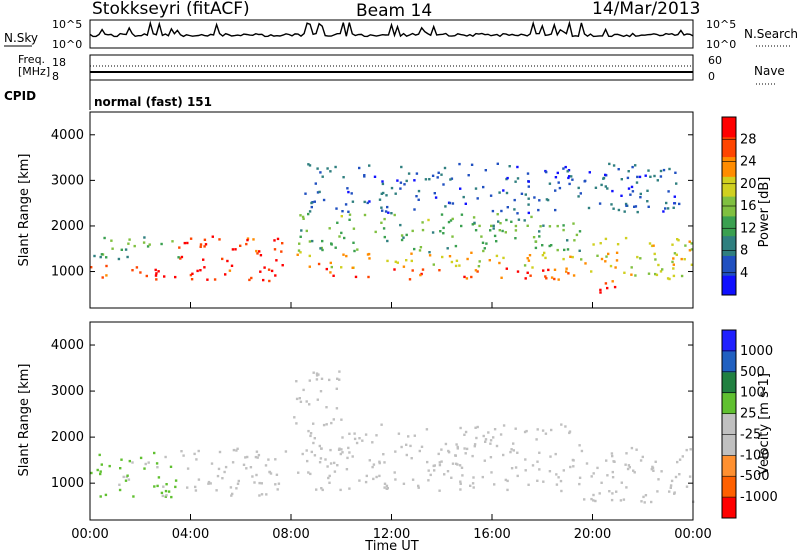  Describe the element at coordinates (711, 76) in the screenshot. I see `nave-tick-bottom: 0` at that location.